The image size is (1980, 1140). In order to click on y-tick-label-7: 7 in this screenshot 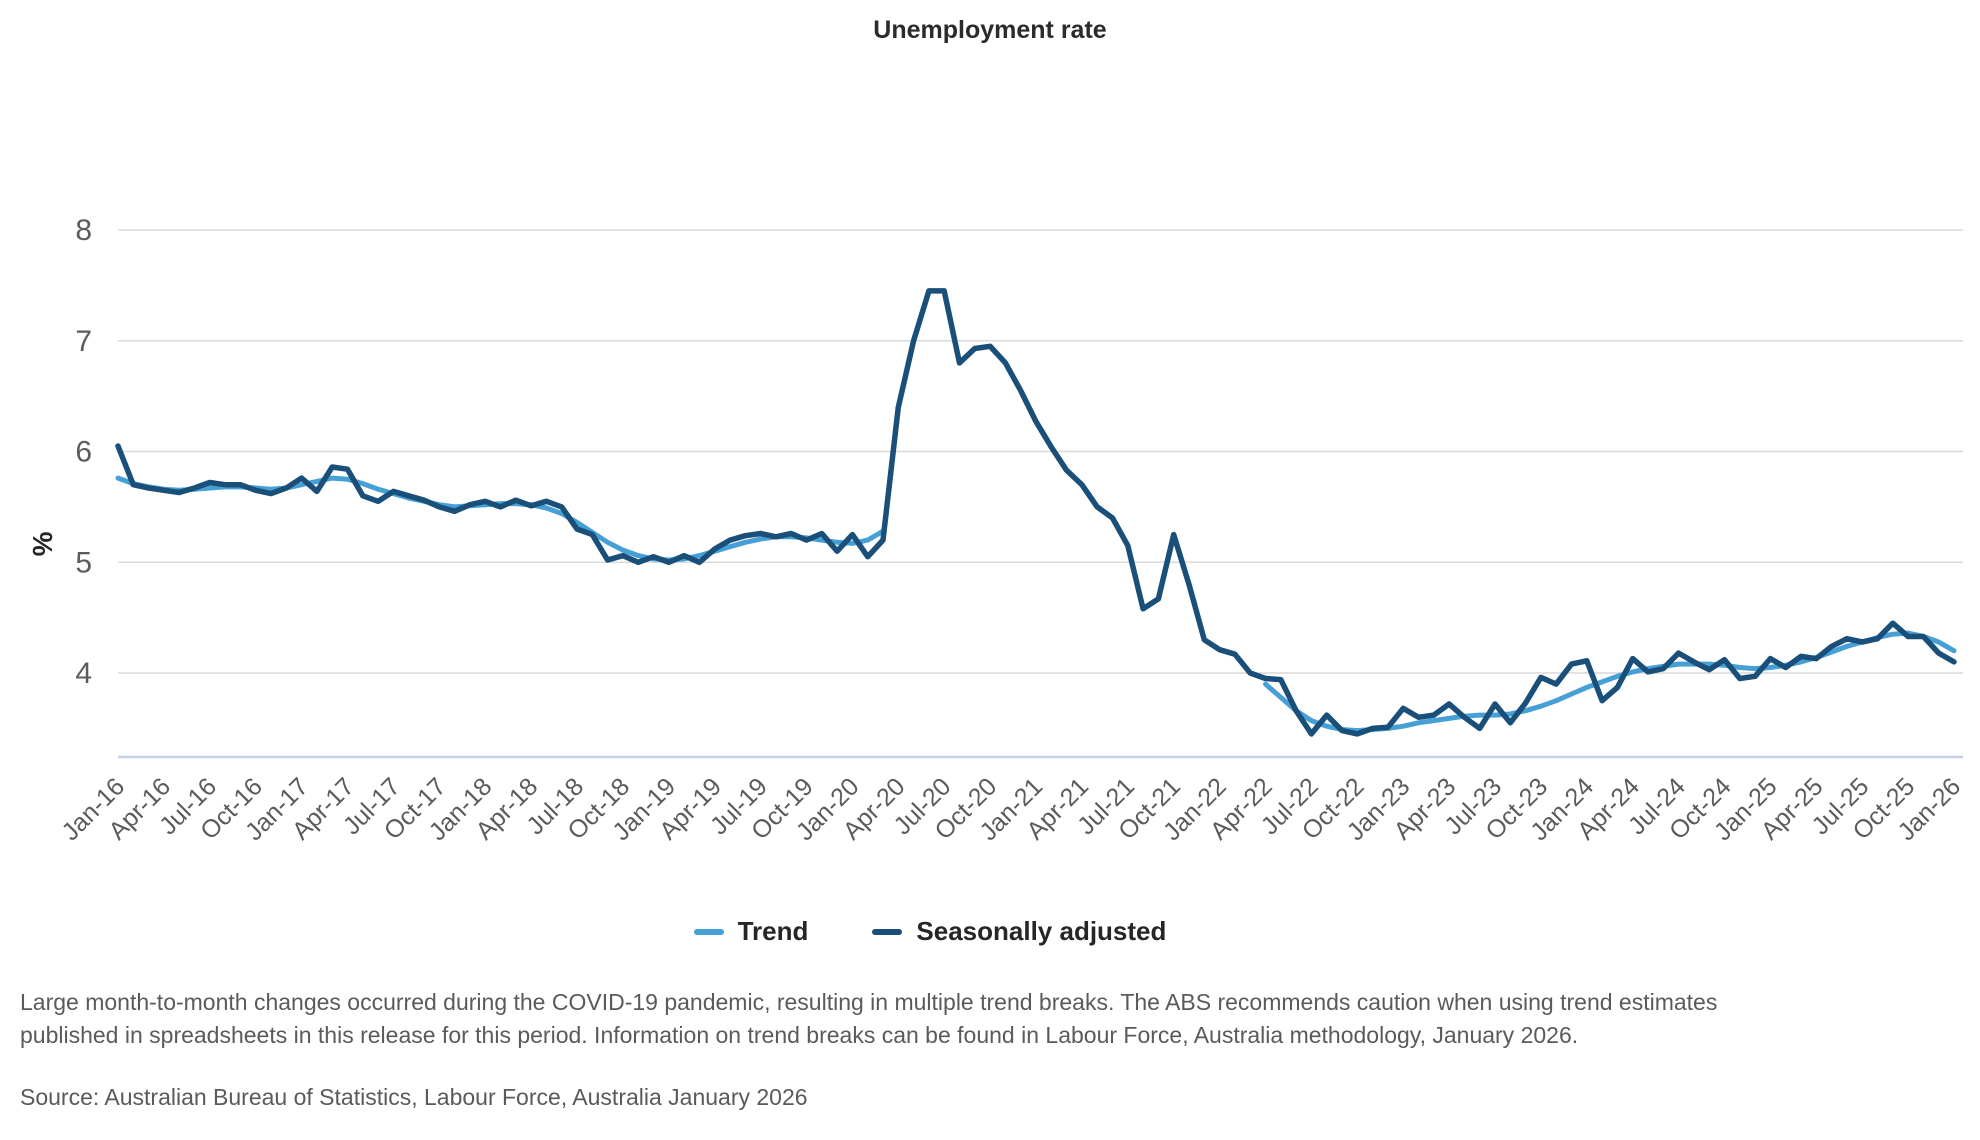, I will do `click(83, 341)`.